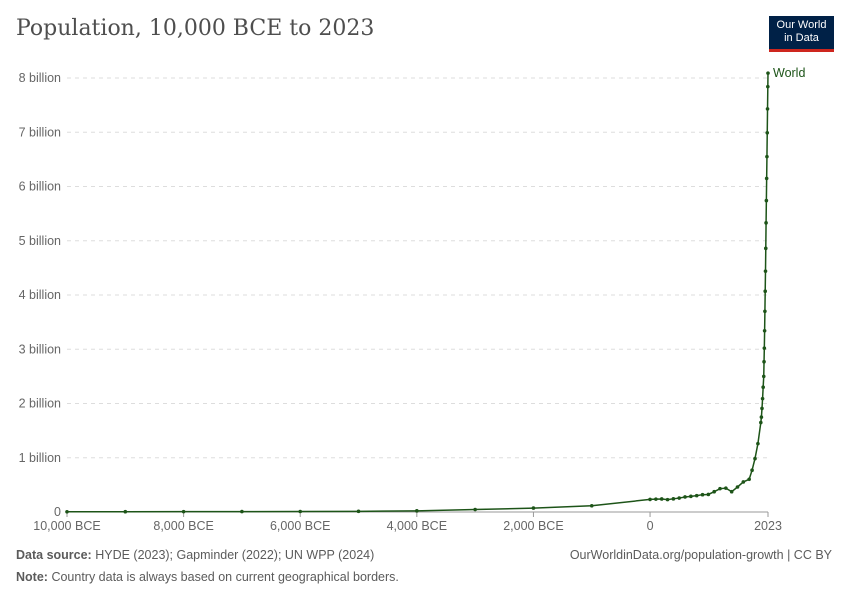 This screenshot has height=600, width=850. I want to click on x-tick-label: 6,000 BCE, so click(300, 526).